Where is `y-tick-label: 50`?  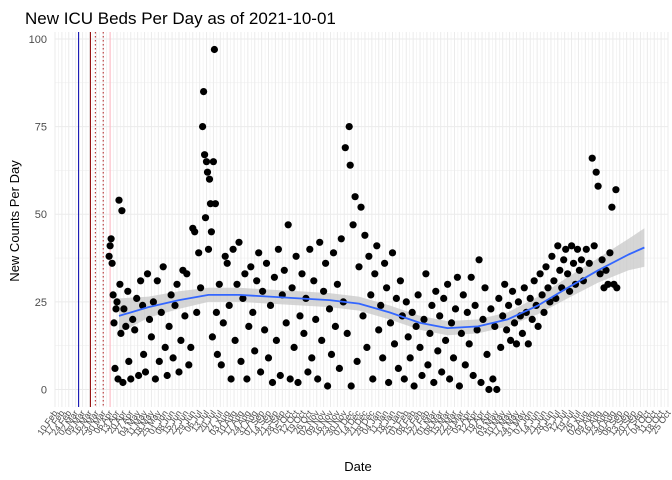 y-tick-label: 50 is located at coordinates (41, 215).